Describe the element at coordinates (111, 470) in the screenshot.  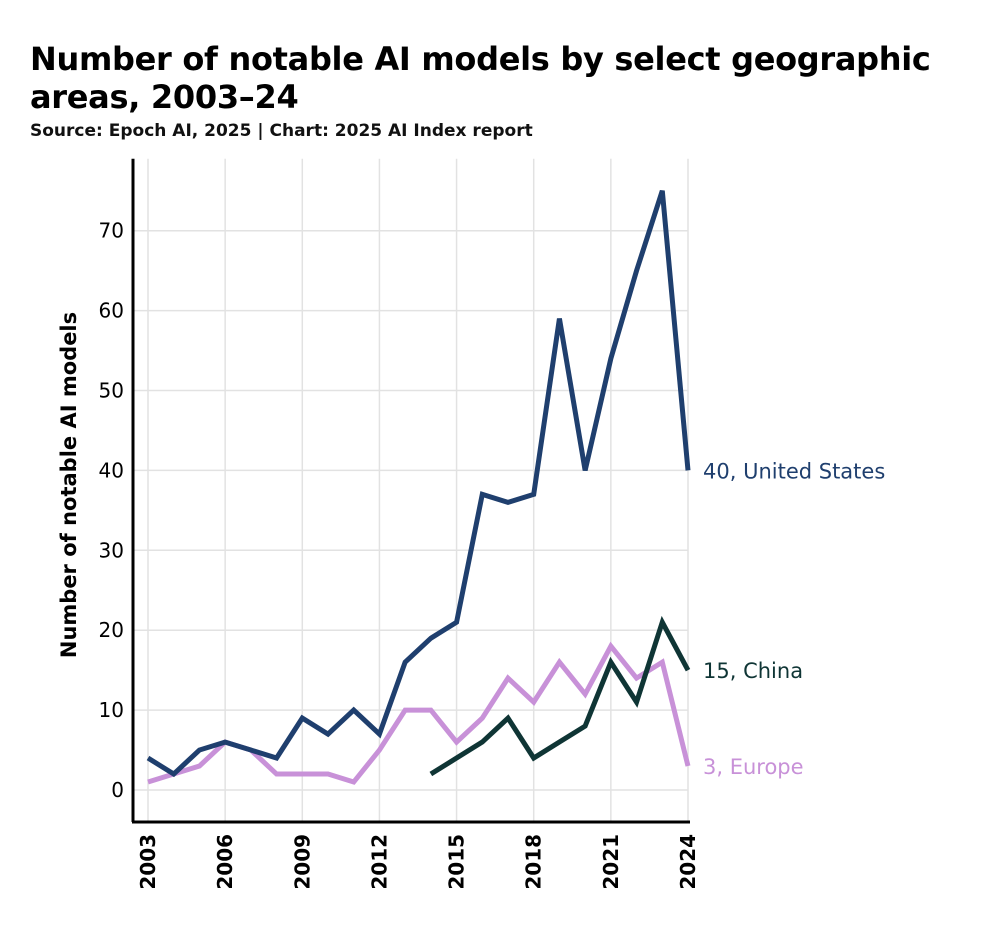
I see `y-tick-label: 40` at that location.